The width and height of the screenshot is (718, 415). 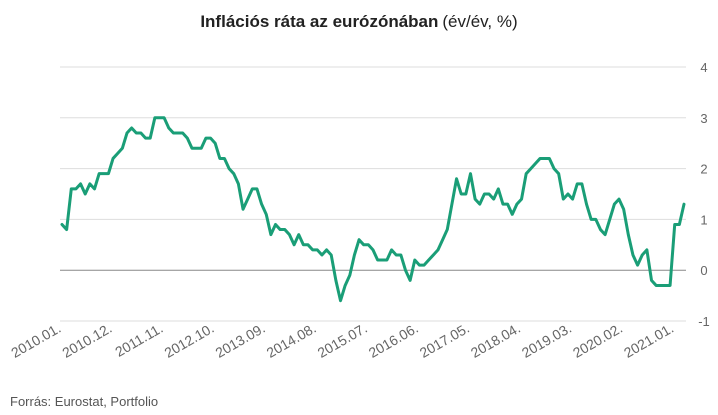 What do you see at coordinates (704, 321) in the screenshot?
I see `y-tick-label: -1` at bounding box center [704, 321].